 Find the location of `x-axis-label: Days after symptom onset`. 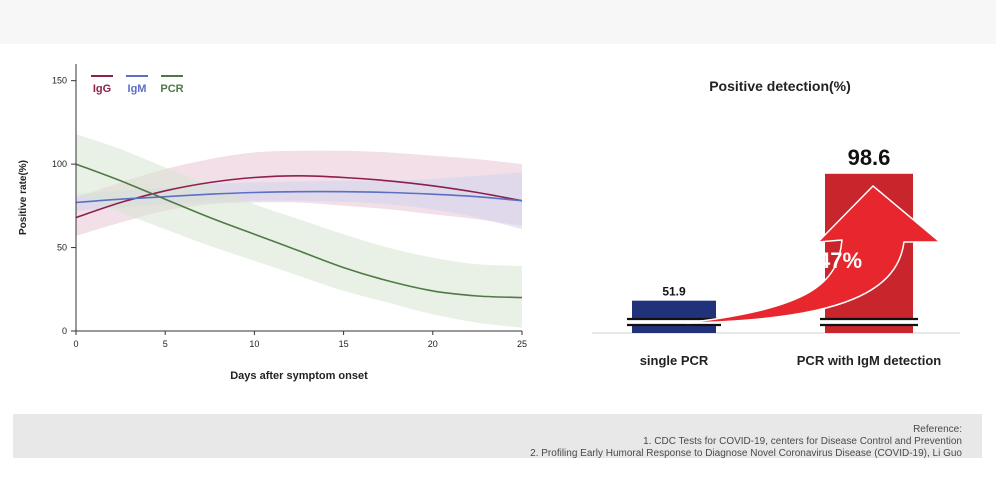

x-axis-label: Days after symptom onset is located at coordinates (299, 376).